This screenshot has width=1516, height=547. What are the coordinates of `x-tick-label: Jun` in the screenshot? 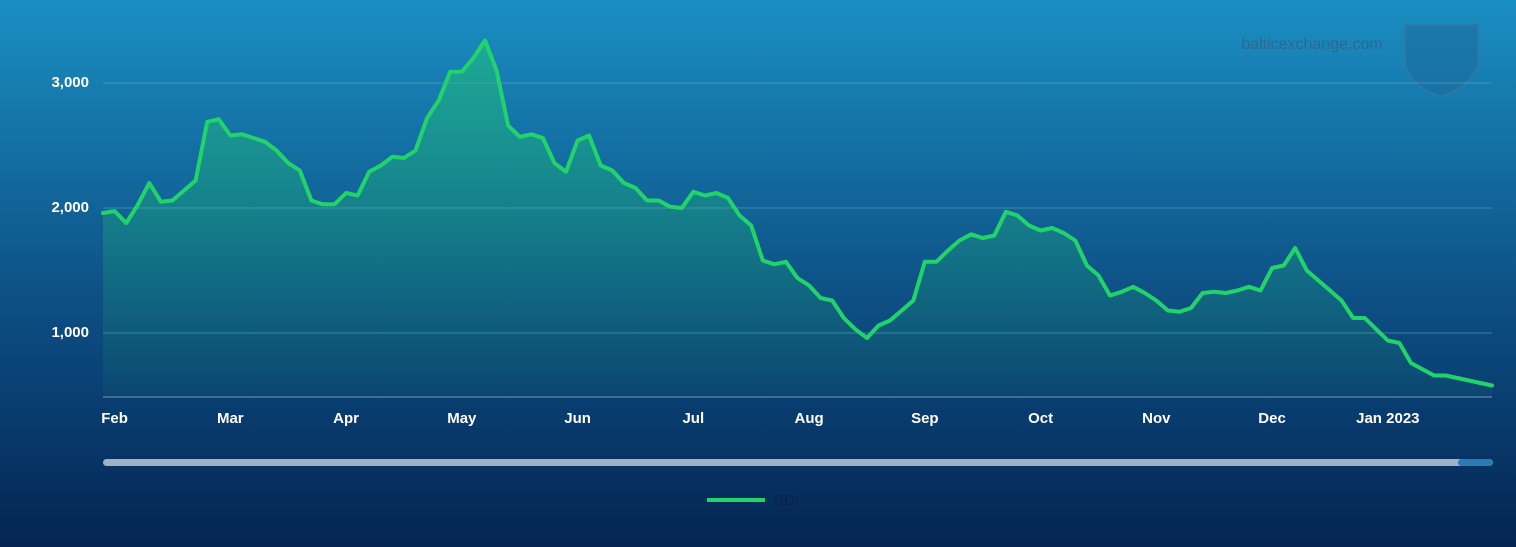 It's located at (577, 418).